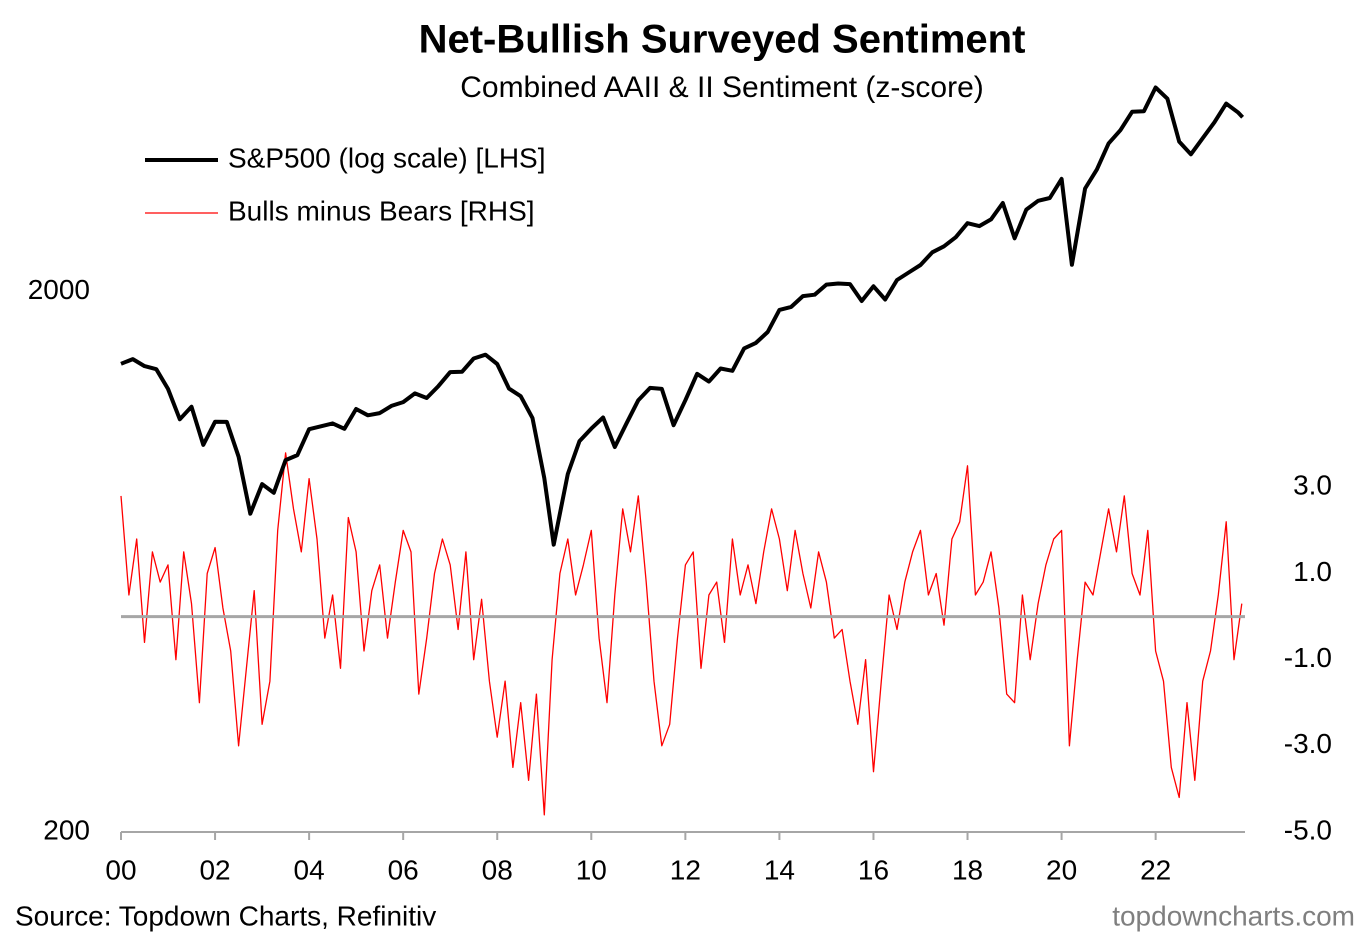 This screenshot has height=945, width=1370. What do you see at coordinates (387, 157) in the screenshot?
I see `legend-label: S&P500 (log scale) [LHS]` at bounding box center [387, 157].